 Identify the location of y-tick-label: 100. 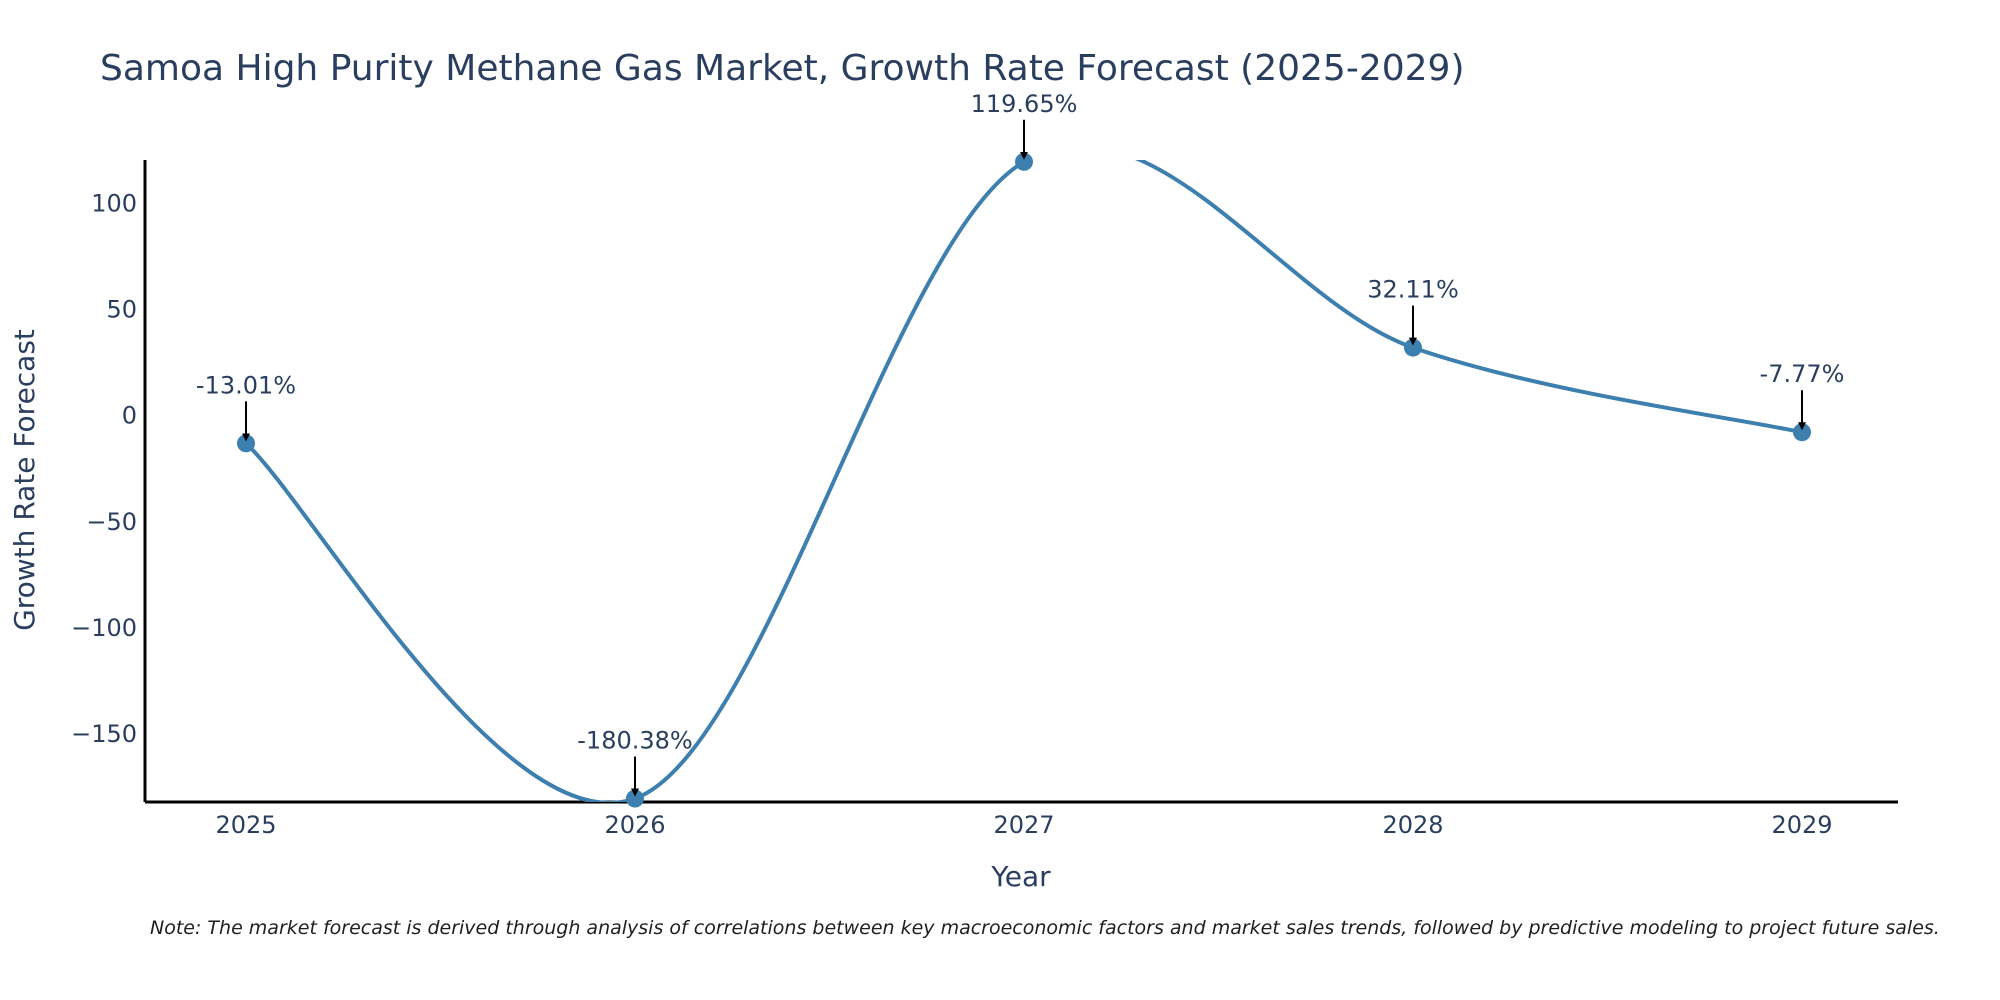
(114, 204).